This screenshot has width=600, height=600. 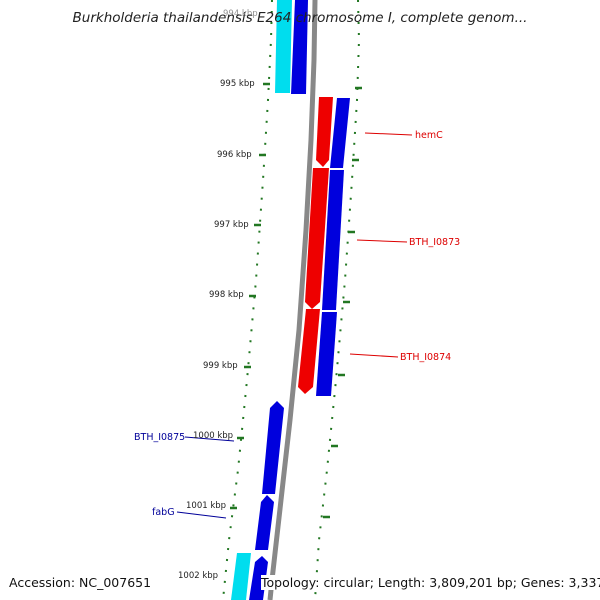 What do you see at coordinates (264, 522) in the screenshot?
I see `cds-fabg` at bounding box center [264, 522].